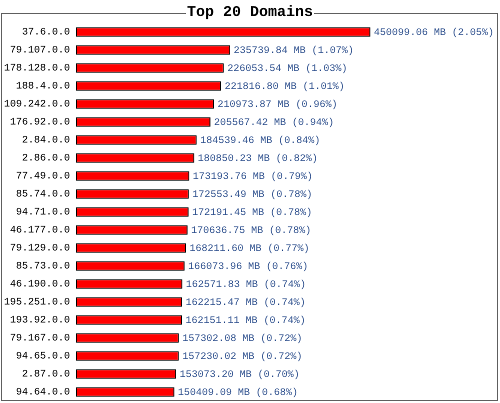 This screenshot has height=403, width=500. Describe the element at coordinates (248, 267) in the screenshot. I see `data-label: 166073.96 MB (0.76%)` at that location.